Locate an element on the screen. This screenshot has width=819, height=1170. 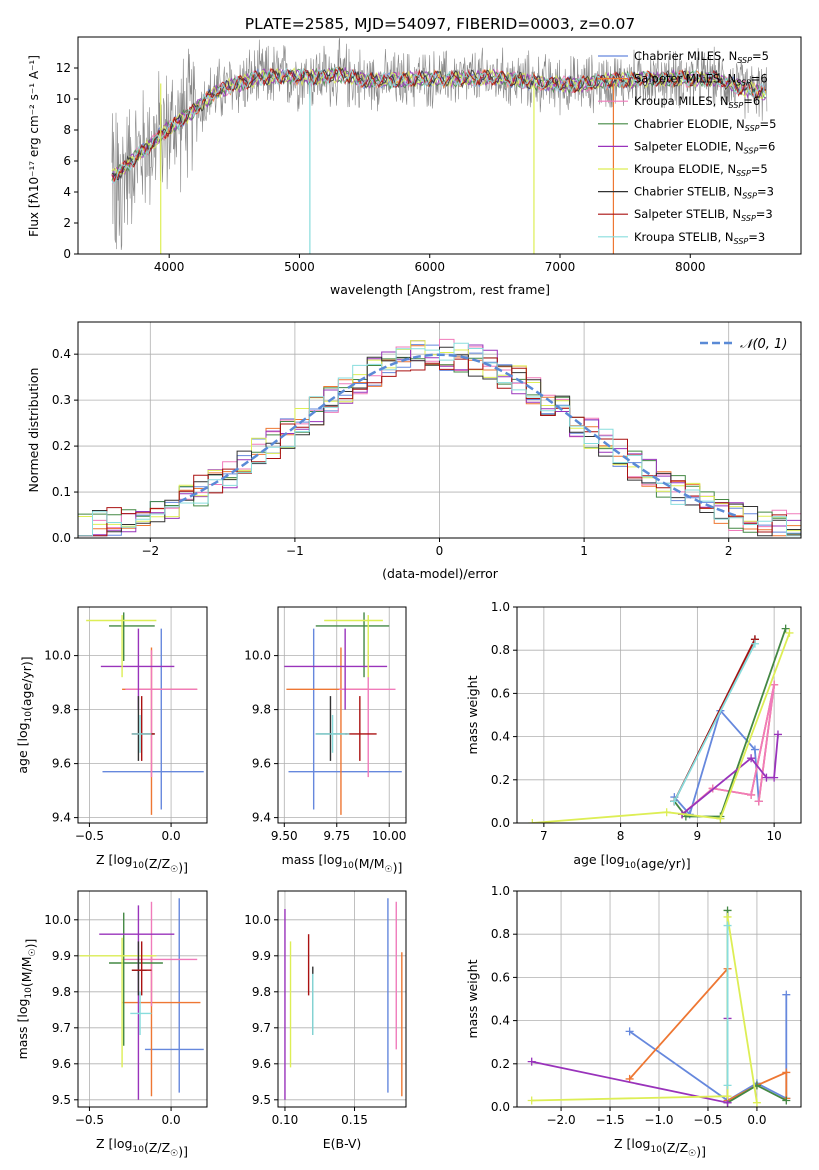
y-axis-label: Flux [fλ10⁻¹⁷ erg cm⁻² s⁻¹ A⁻¹] is located at coordinates (34, 146).